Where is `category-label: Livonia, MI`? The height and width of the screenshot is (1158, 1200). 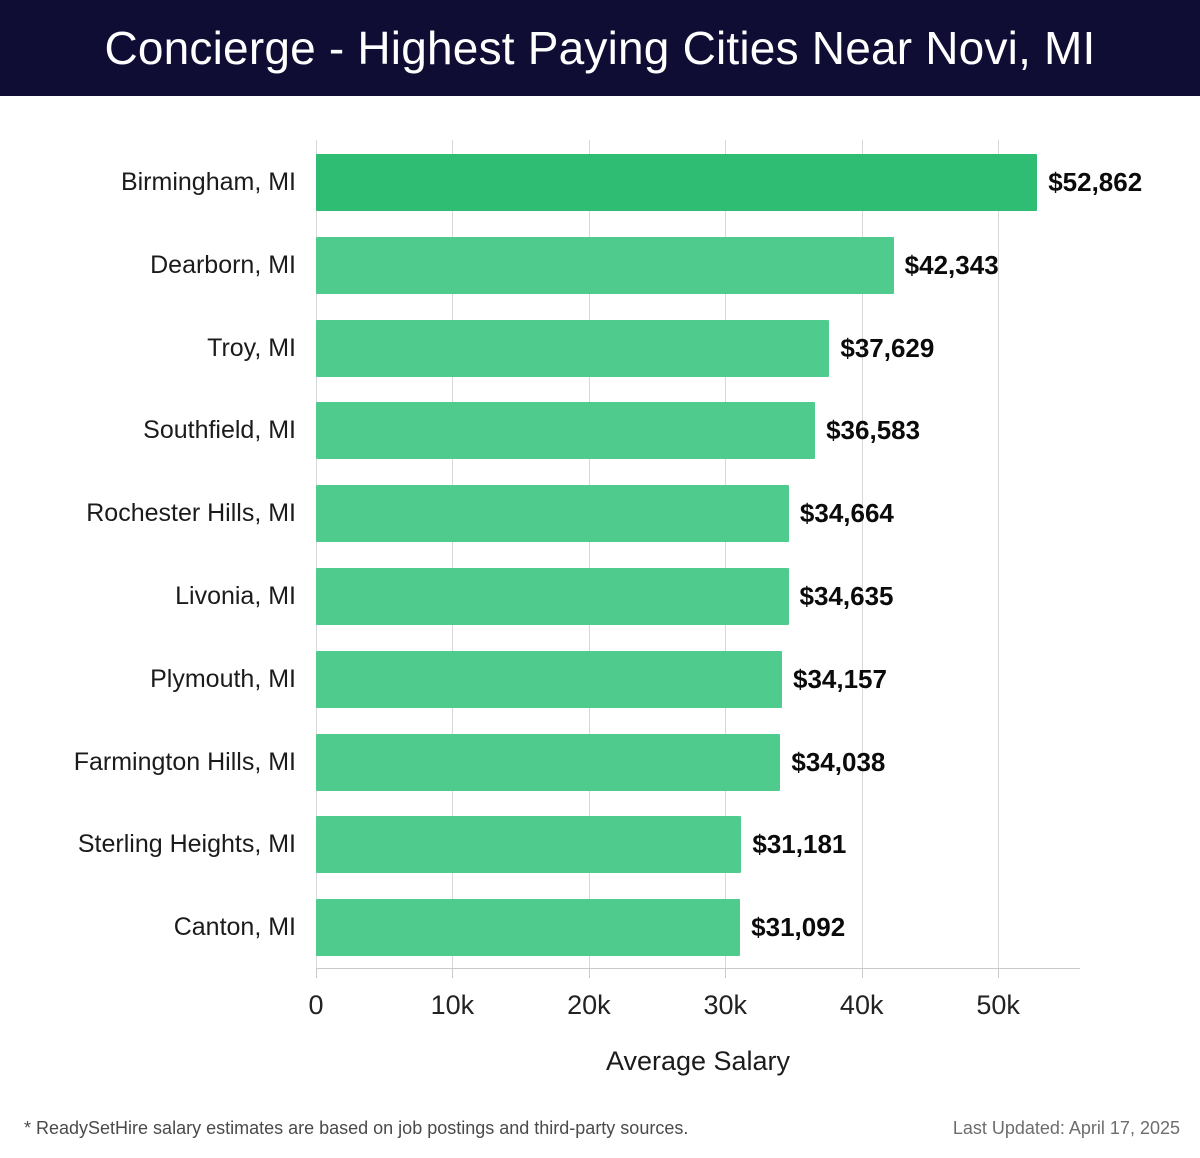 category-label: Livonia, MI is located at coordinates (235, 596).